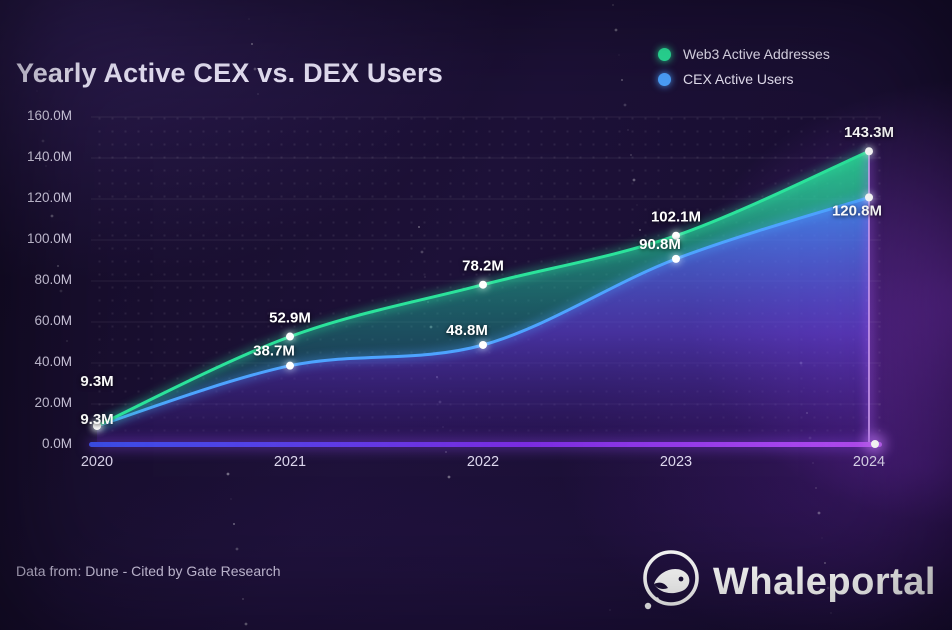 The image size is (952, 630). What do you see at coordinates (869, 462) in the screenshot?
I see `x-tick-label: 2024` at bounding box center [869, 462].